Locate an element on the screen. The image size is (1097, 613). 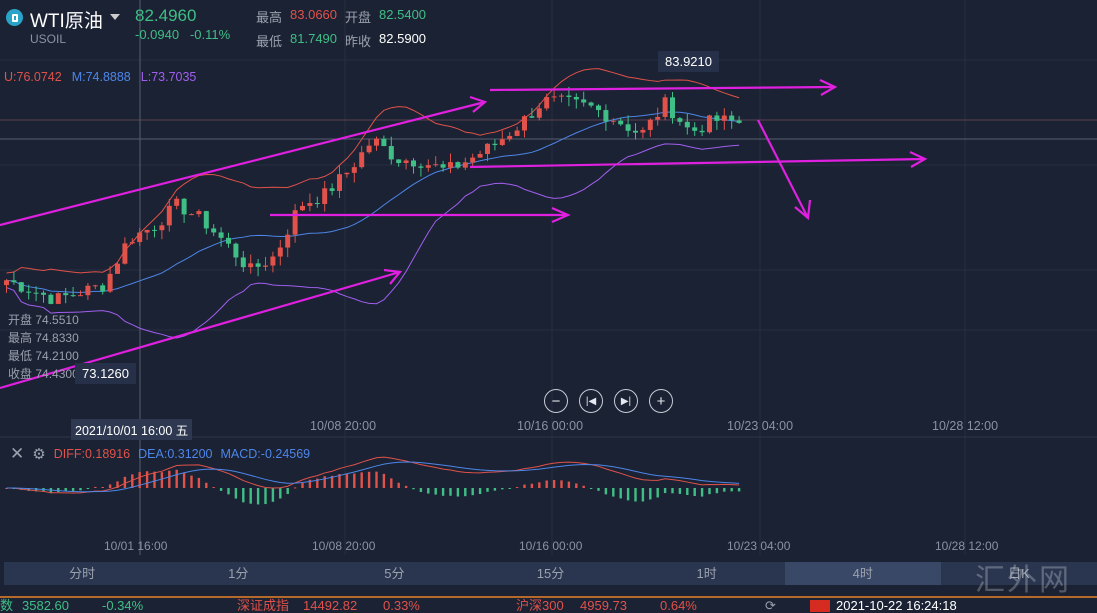
divider is located at coordinates (548, 597).